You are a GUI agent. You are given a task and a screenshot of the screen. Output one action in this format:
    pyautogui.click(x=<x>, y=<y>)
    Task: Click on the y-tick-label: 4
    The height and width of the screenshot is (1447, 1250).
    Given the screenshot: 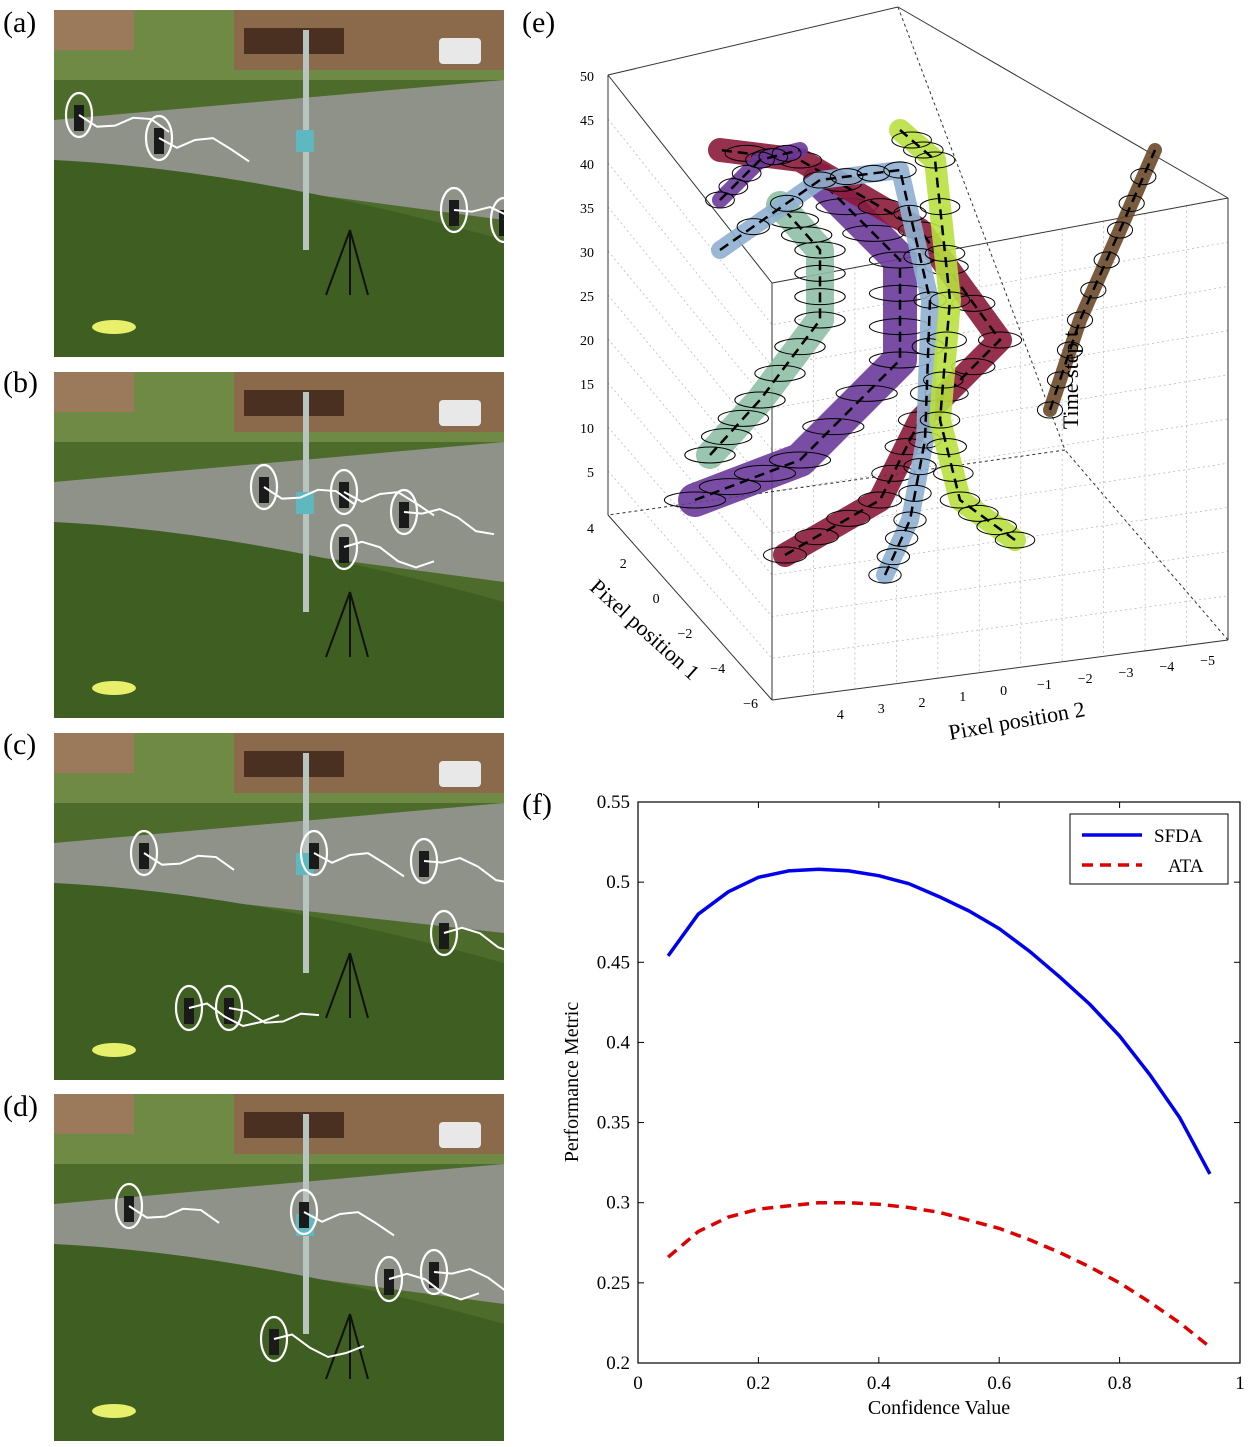 What is the action you would take?
    pyautogui.click(x=840, y=715)
    